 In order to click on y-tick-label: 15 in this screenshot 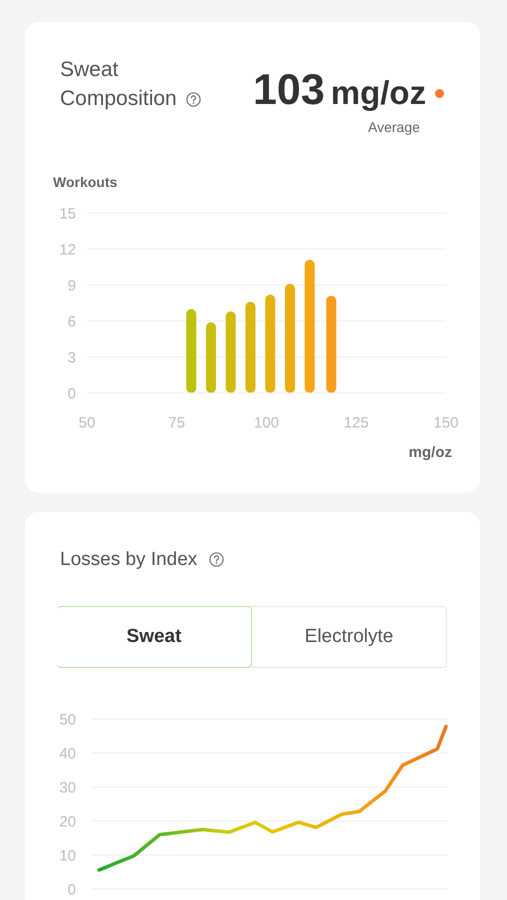, I will do `click(67, 213)`.